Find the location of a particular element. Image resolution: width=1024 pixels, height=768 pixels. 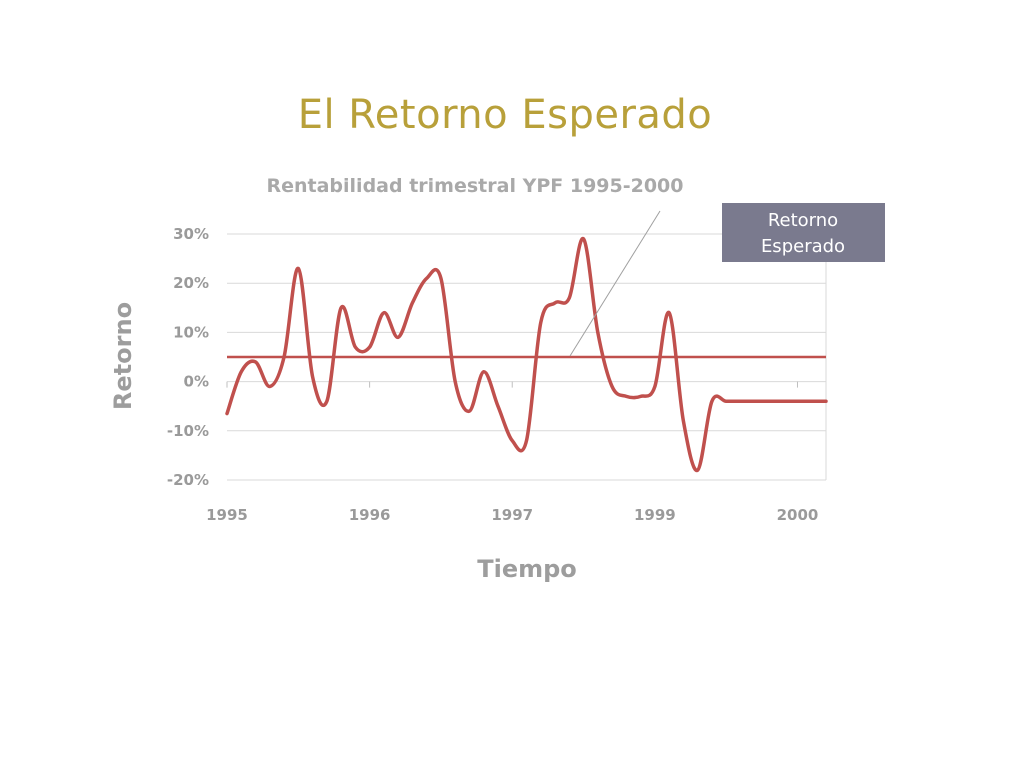

y-tick-label-5: -20% is located at coordinates (188, 480).